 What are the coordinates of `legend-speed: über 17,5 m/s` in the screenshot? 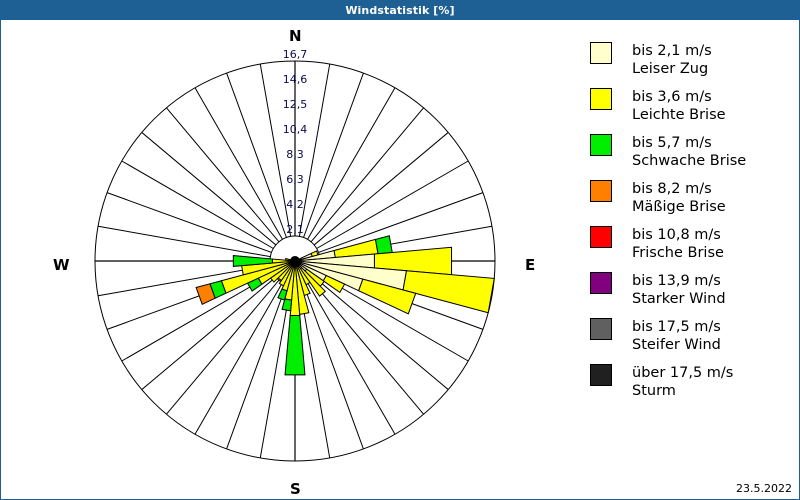 It's located at (683, 373).